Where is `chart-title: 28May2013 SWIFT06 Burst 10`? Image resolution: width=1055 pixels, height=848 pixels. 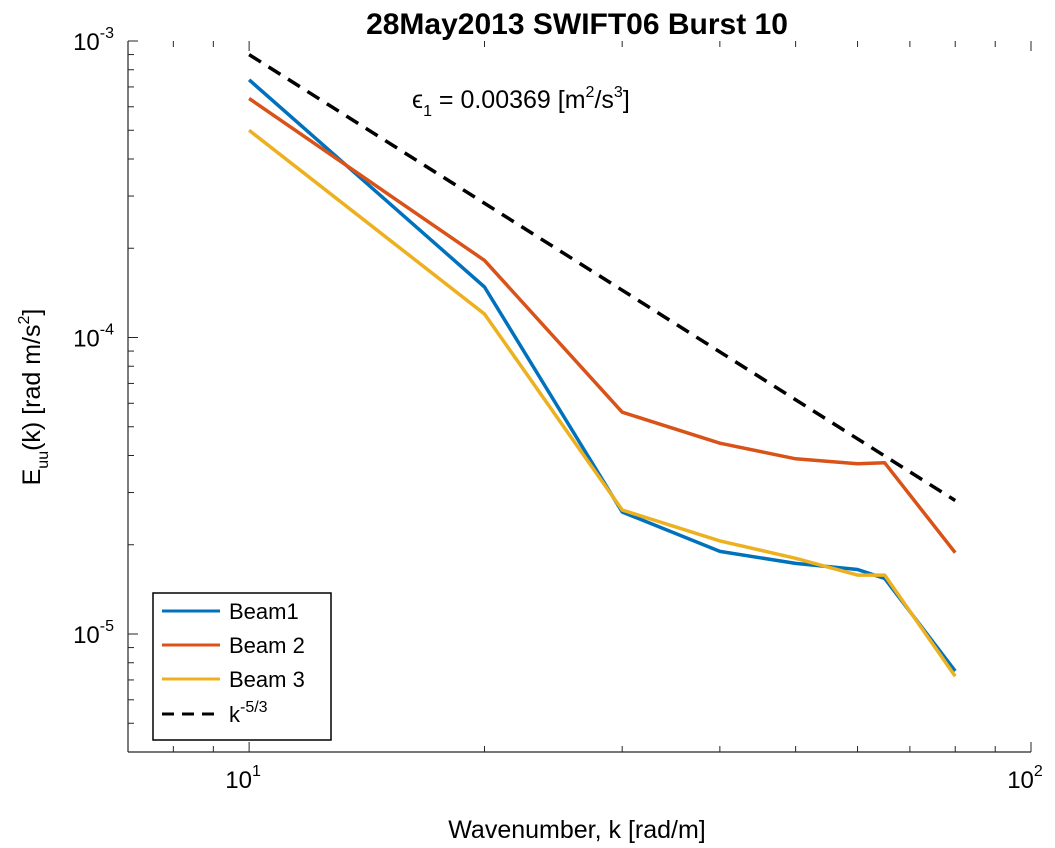 chart-title: 28May2013 SWIFT06 Burst 10 is located at coordinates (577, 24).